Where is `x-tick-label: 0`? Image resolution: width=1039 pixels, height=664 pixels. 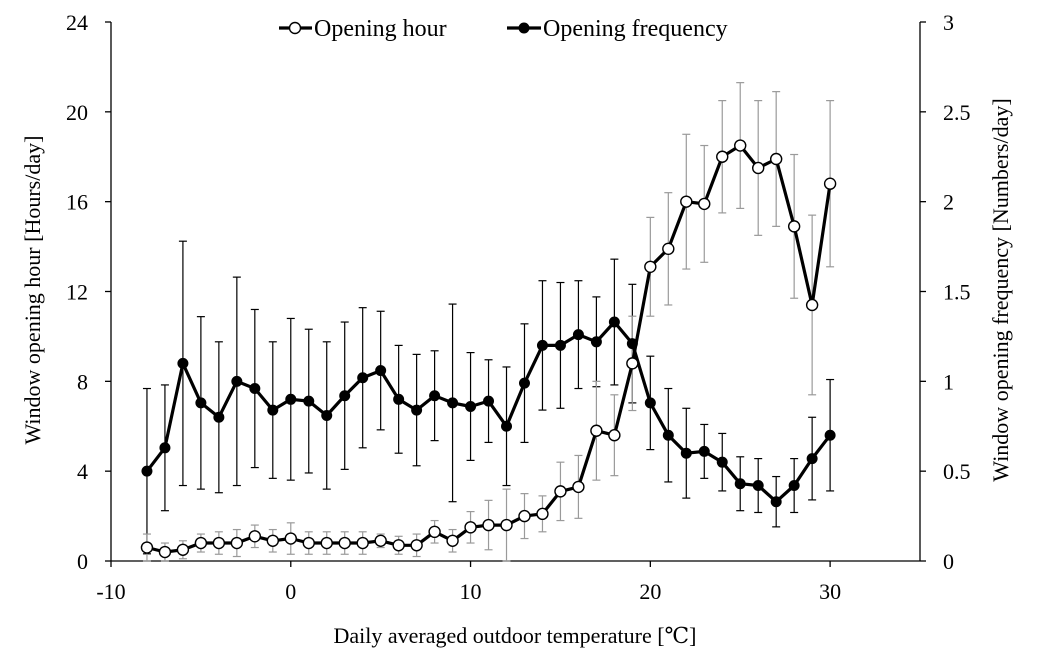
x-tick-label: 0 is located at coordinates (290, 591).